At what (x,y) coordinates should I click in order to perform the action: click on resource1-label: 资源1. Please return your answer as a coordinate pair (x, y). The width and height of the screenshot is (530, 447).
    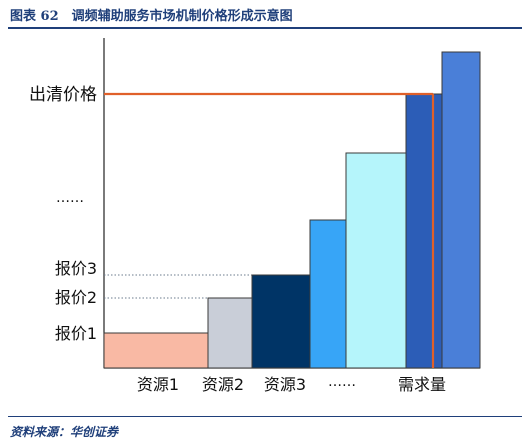
    Looking at the image, I should click on (158, 384).